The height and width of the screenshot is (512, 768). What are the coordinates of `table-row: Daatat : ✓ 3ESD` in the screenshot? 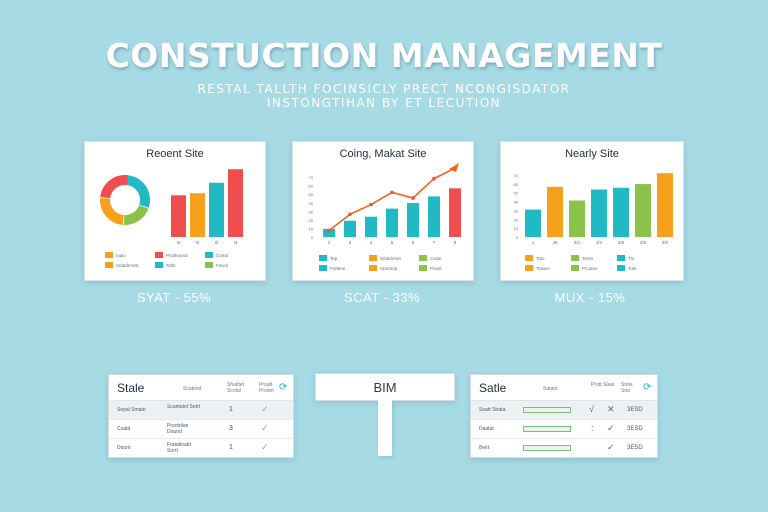 It's located at (564, 429).